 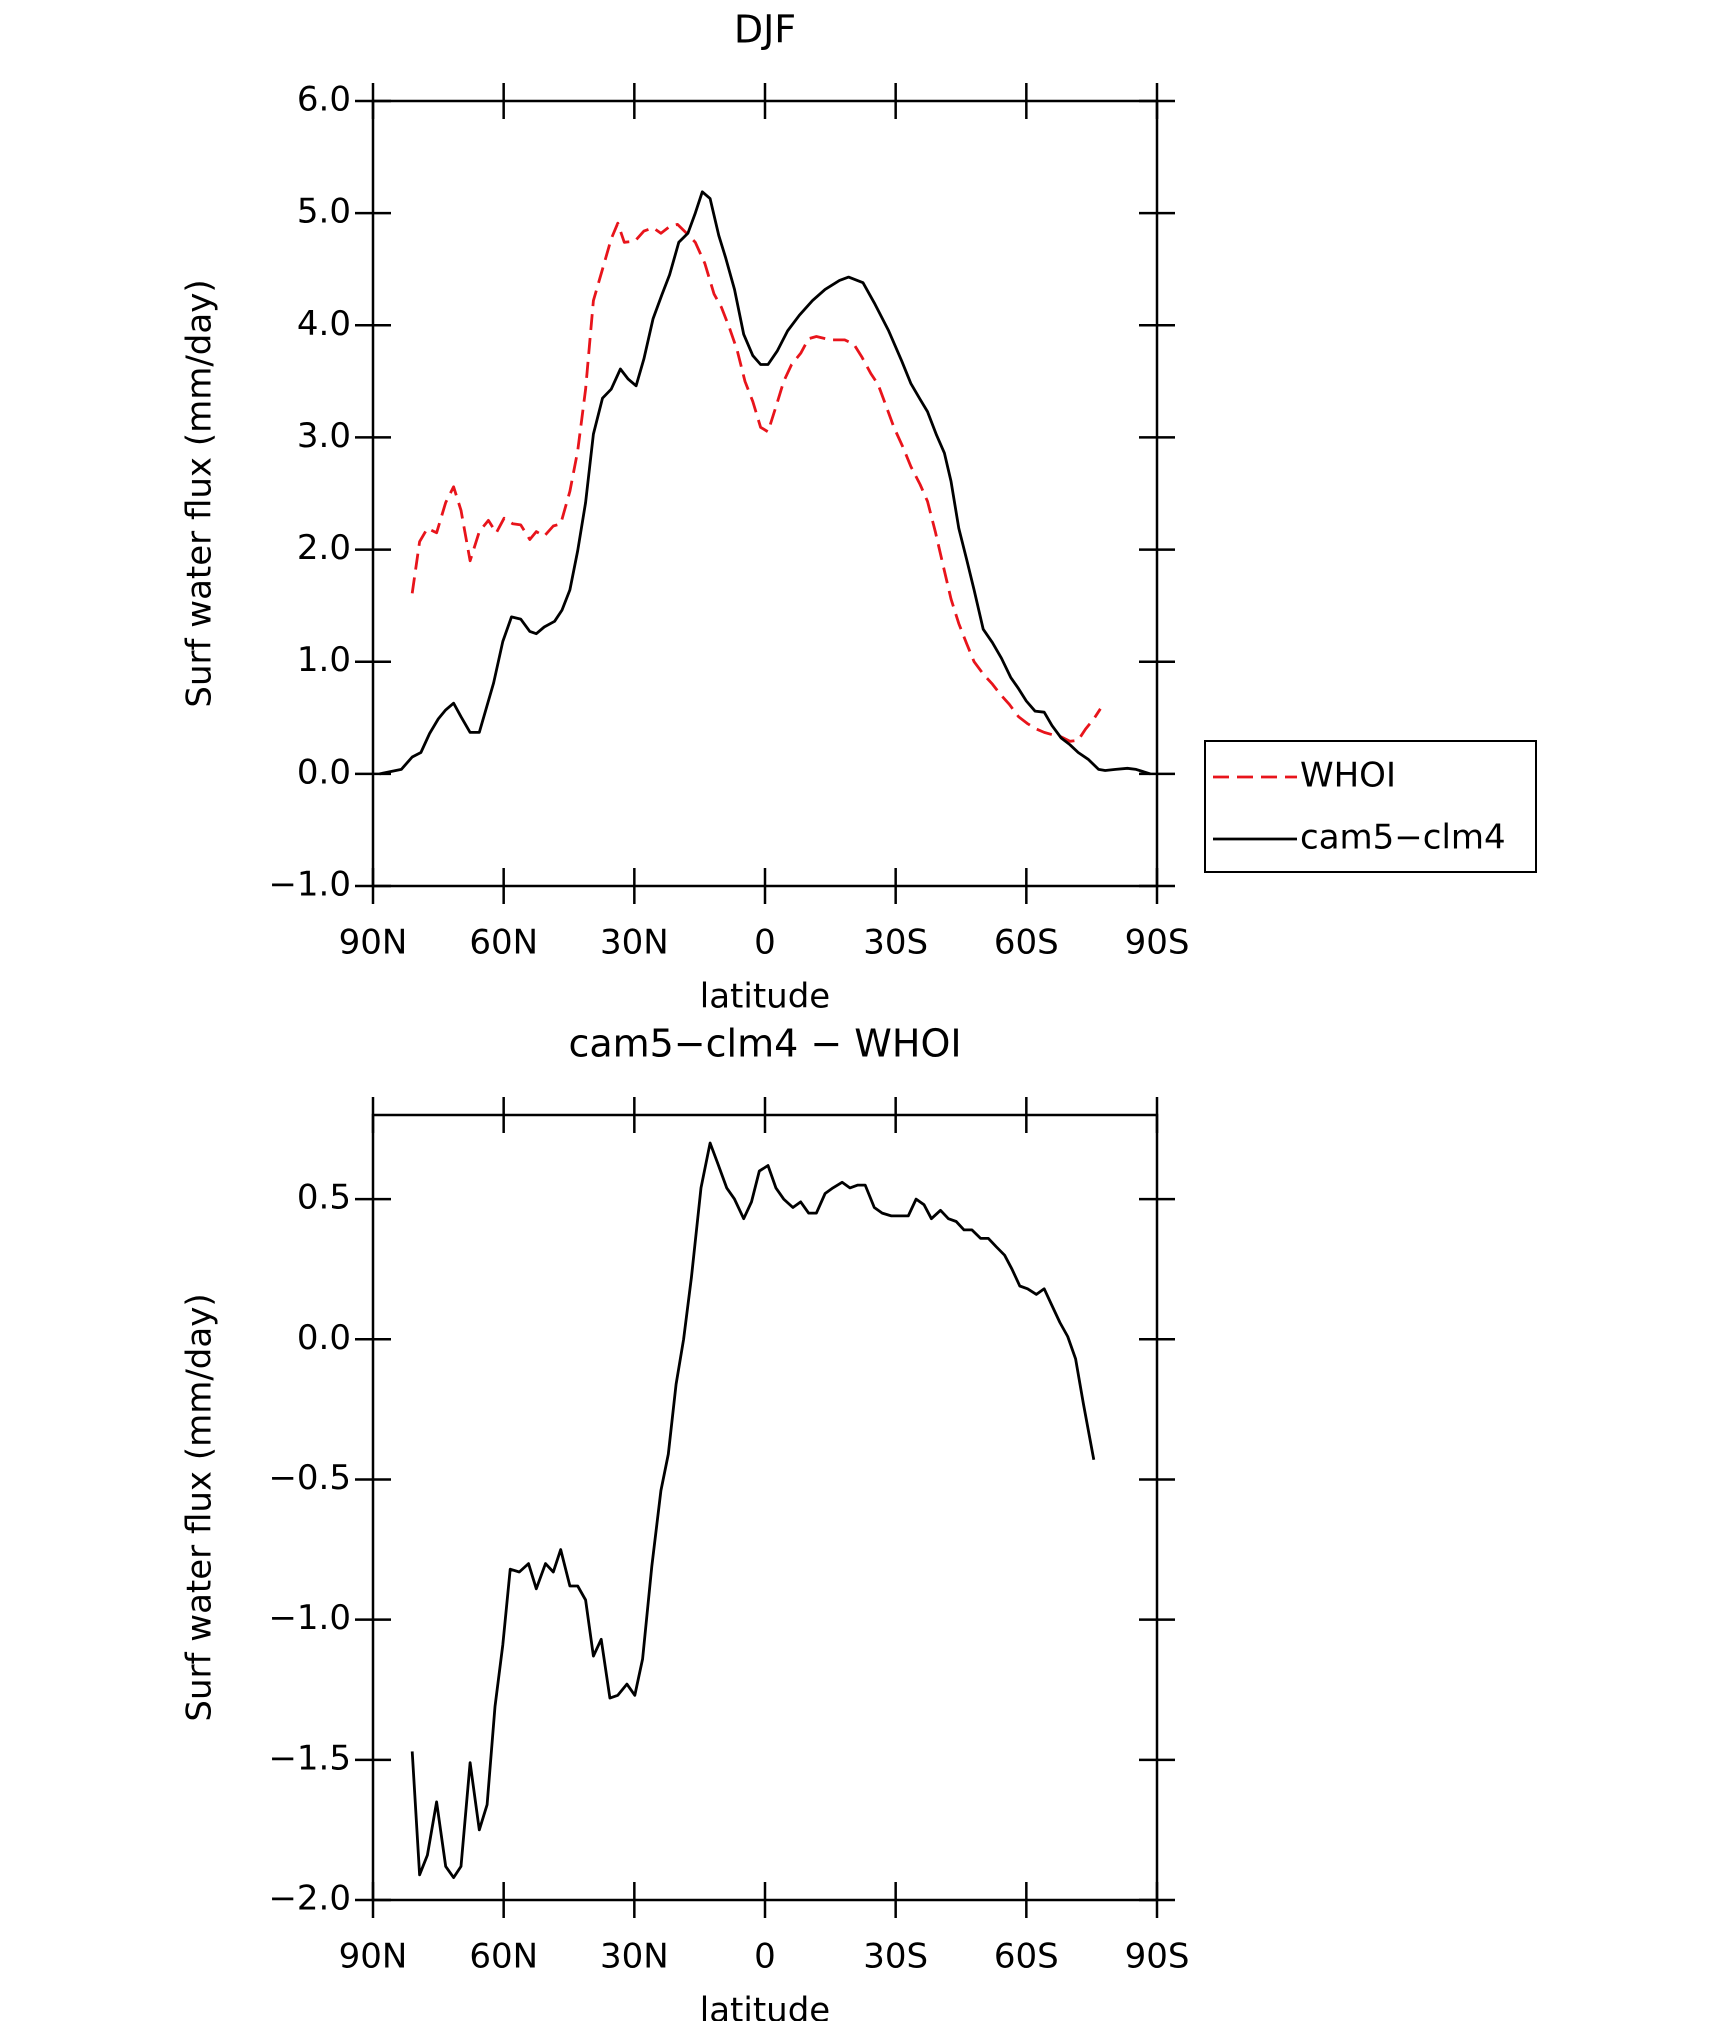 I want to click on y-tick-label: 4.0, so click(x=324, y=324).